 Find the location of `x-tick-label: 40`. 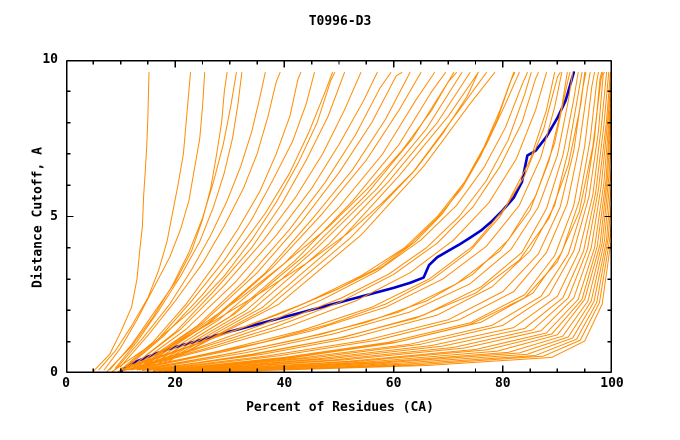

x-tick-label: 40 is located at coordinates (284, 383).